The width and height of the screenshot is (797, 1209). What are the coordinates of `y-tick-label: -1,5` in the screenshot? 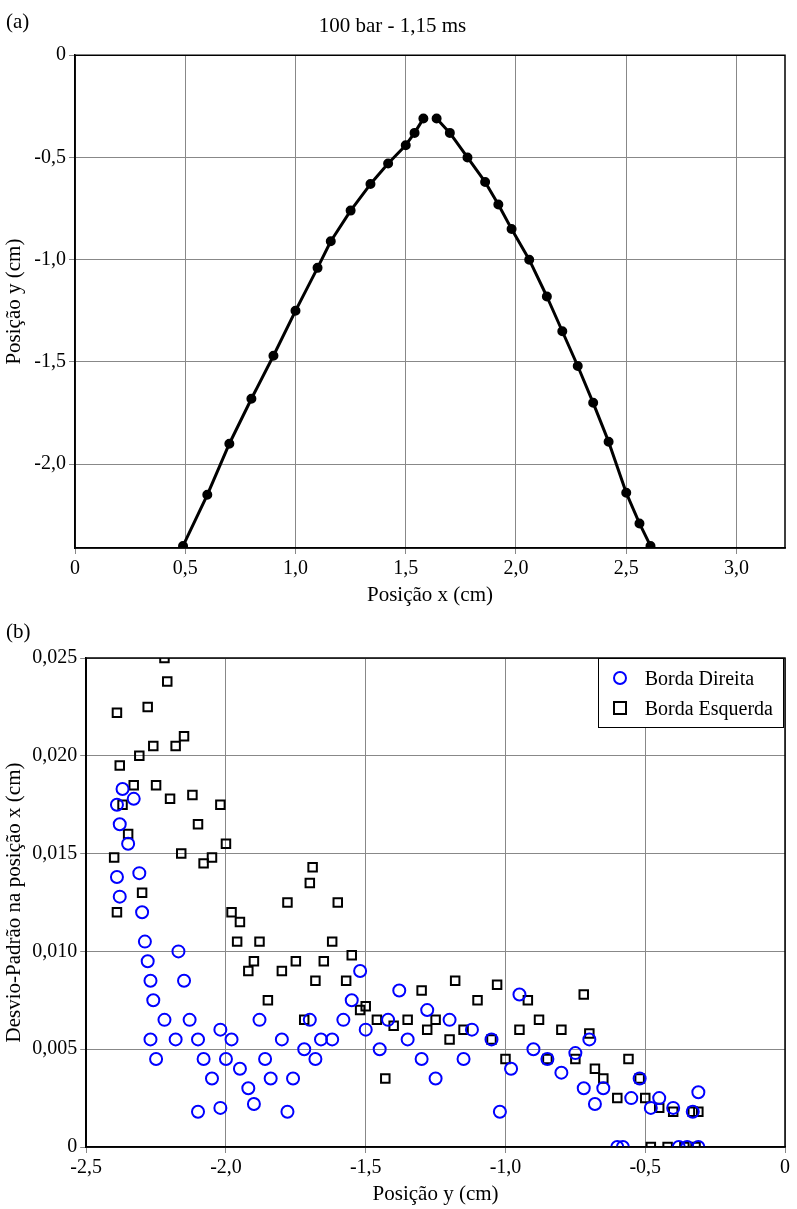 It's located at (50, 360).